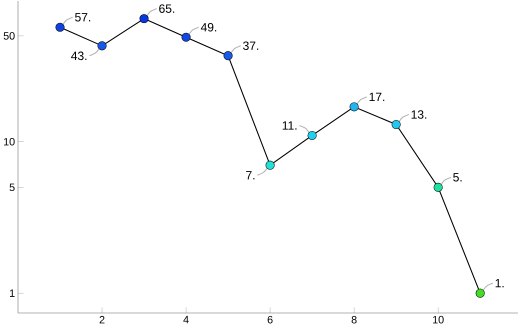 The image size is (519, 328). What do you see at coordinates (12, 293) in the screenshot?
I see `y-tick-label: 1` at bounding box center [12, 293].